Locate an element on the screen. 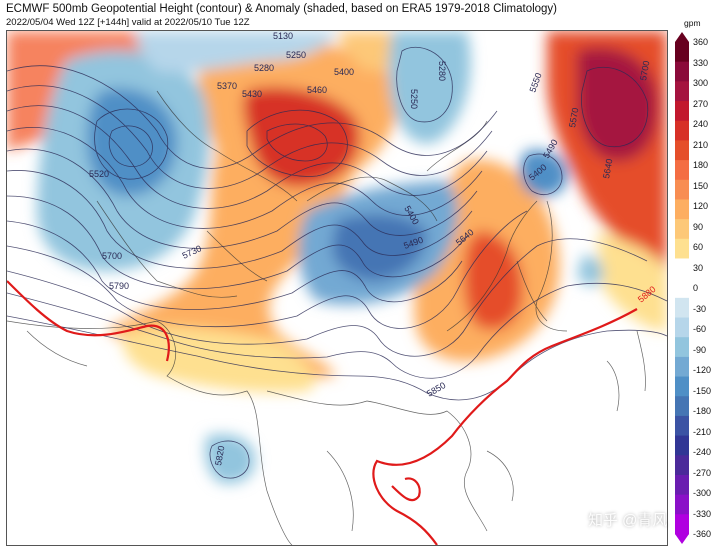 The height and width of the screenshot is (550, 720). contour-label: 5820 is located at coordinates (219, 455).